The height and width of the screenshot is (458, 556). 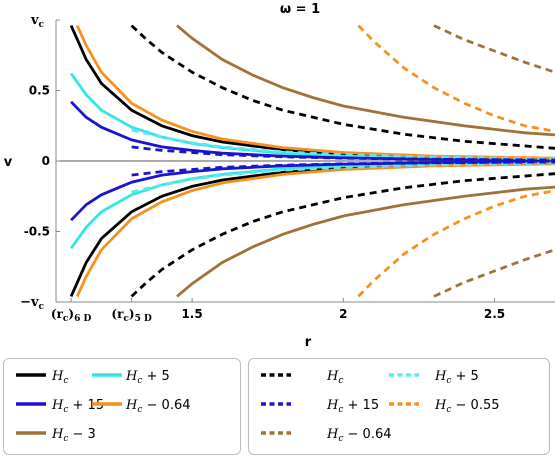 I want to click on y-tick-label: -0.5, so click(x=37, y=232).